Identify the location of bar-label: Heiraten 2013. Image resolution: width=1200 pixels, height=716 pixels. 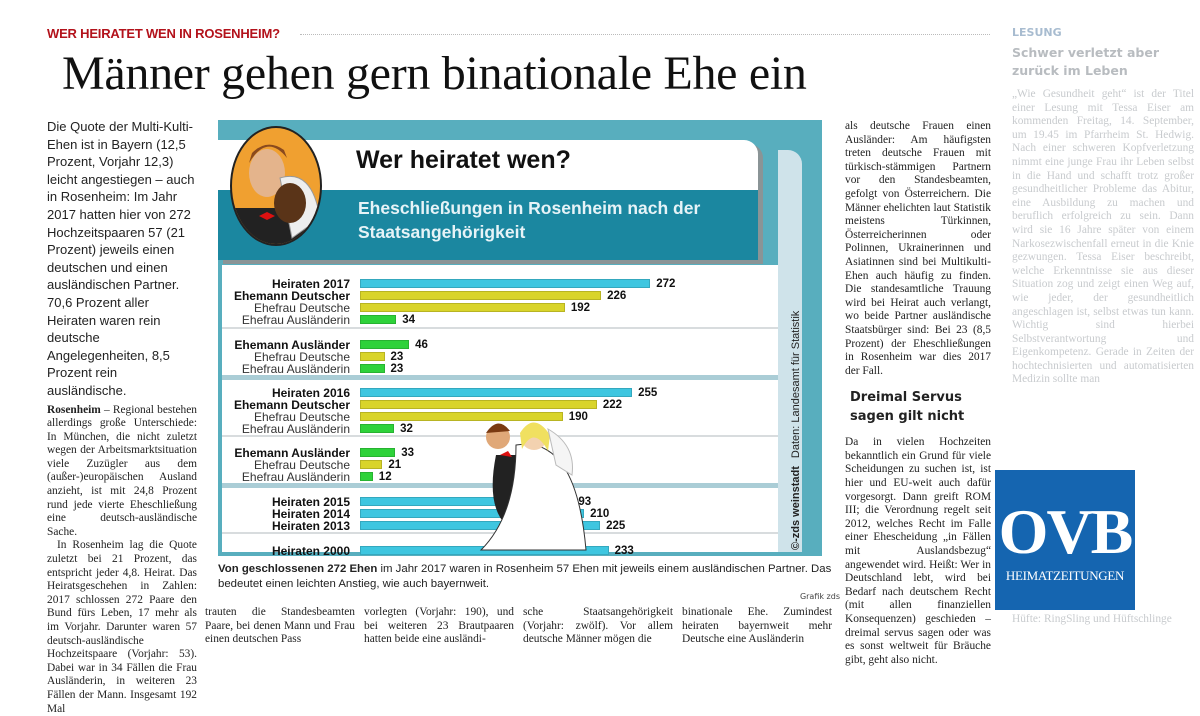
(287, 526).